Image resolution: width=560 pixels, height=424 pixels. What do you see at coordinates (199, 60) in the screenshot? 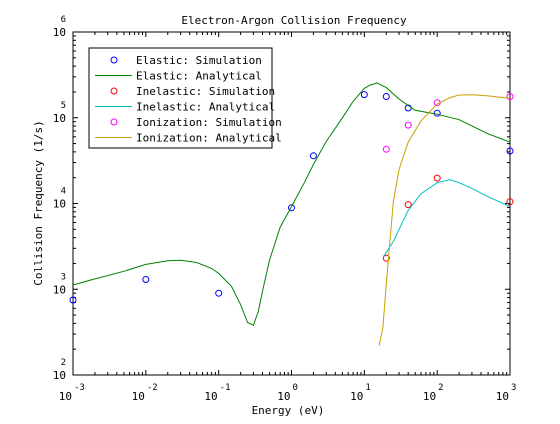
I see `legend-label: Elastic: Simulation` at bounding box center [199, 60].